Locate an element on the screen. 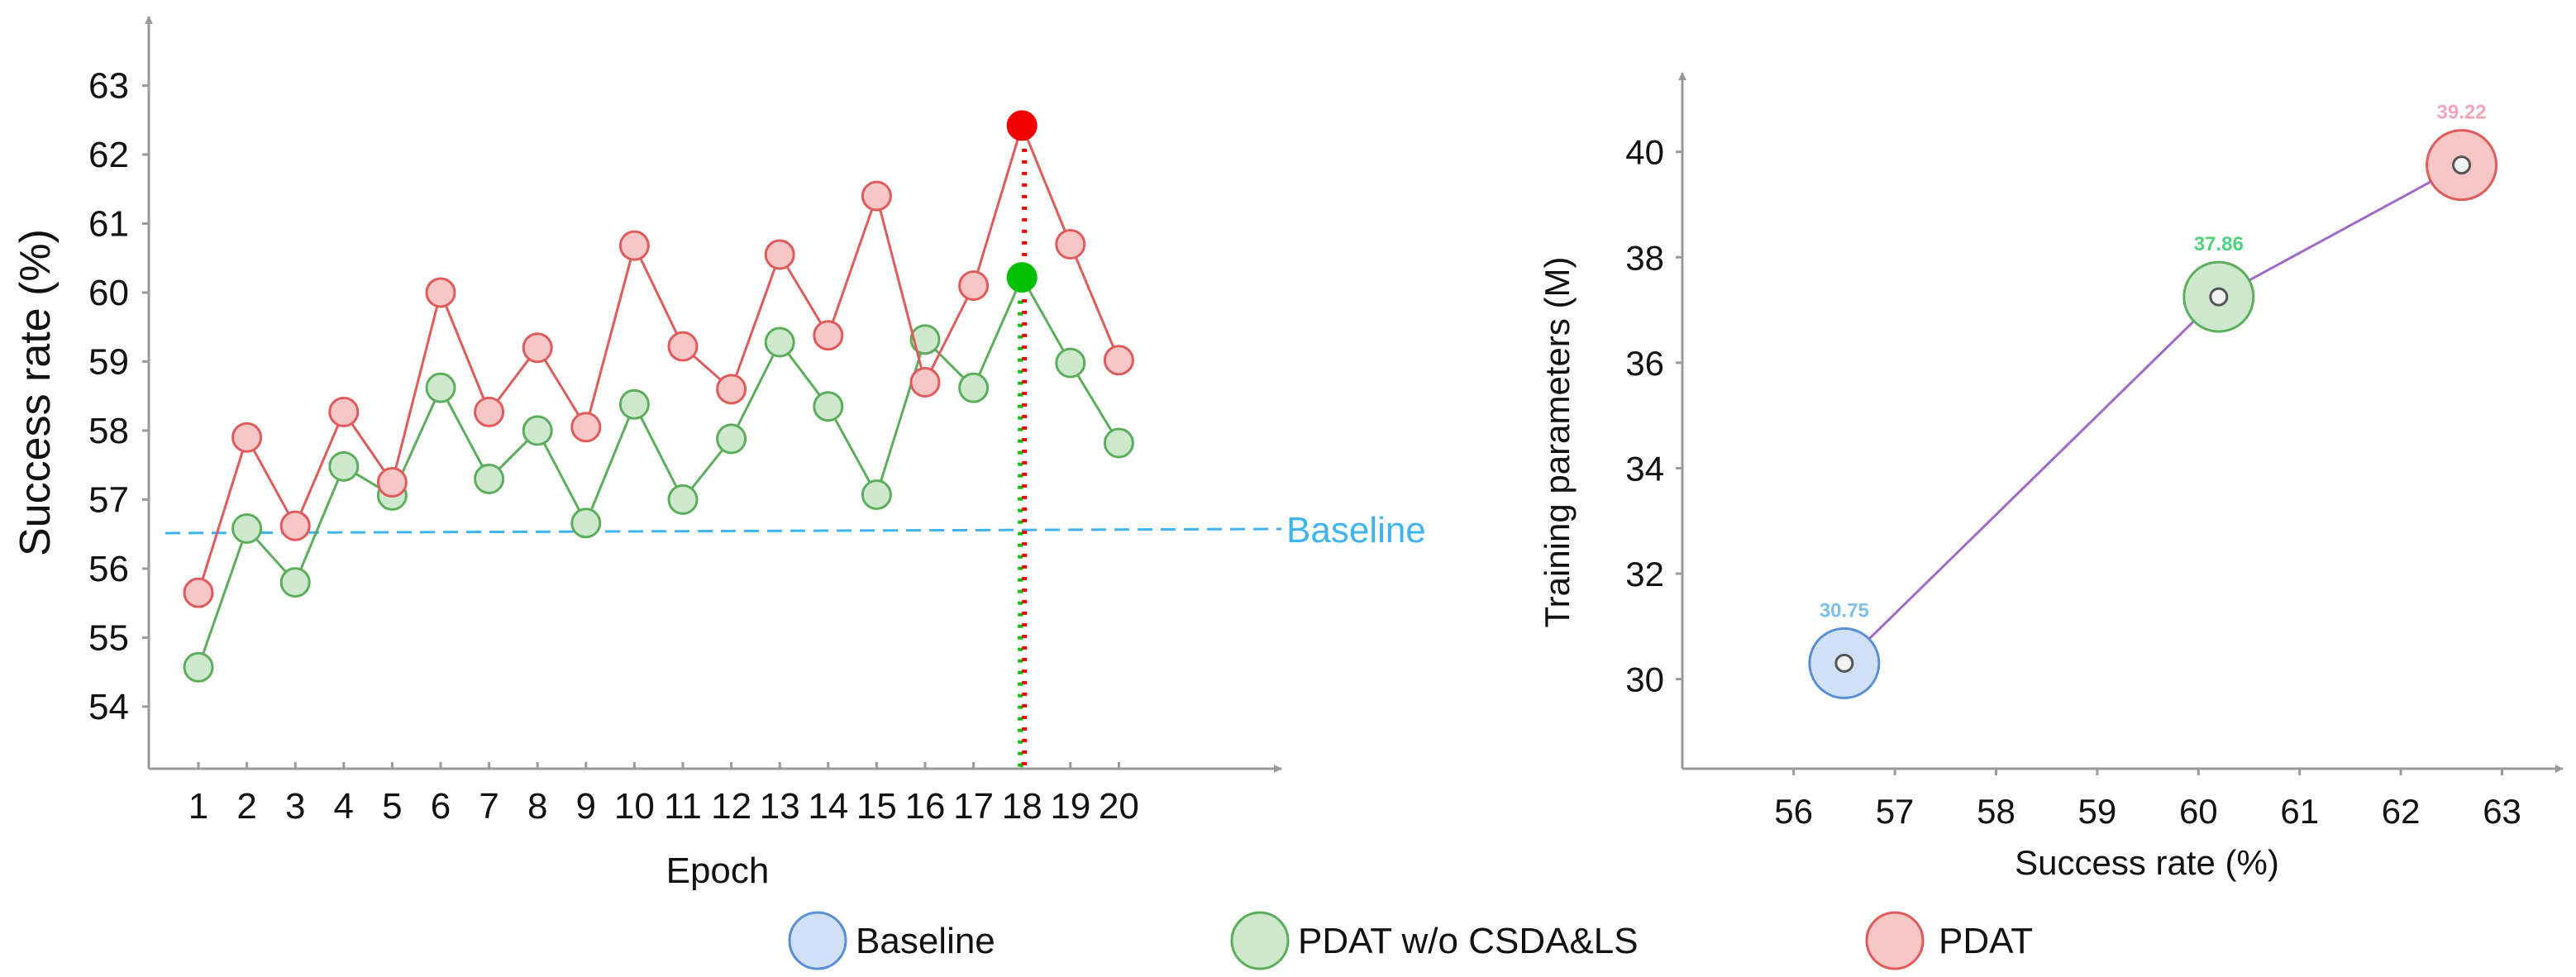 The width and height of the screenshot is (2576, 977). right-x-tick-label: 62 is located at coordinates (2401, 812).